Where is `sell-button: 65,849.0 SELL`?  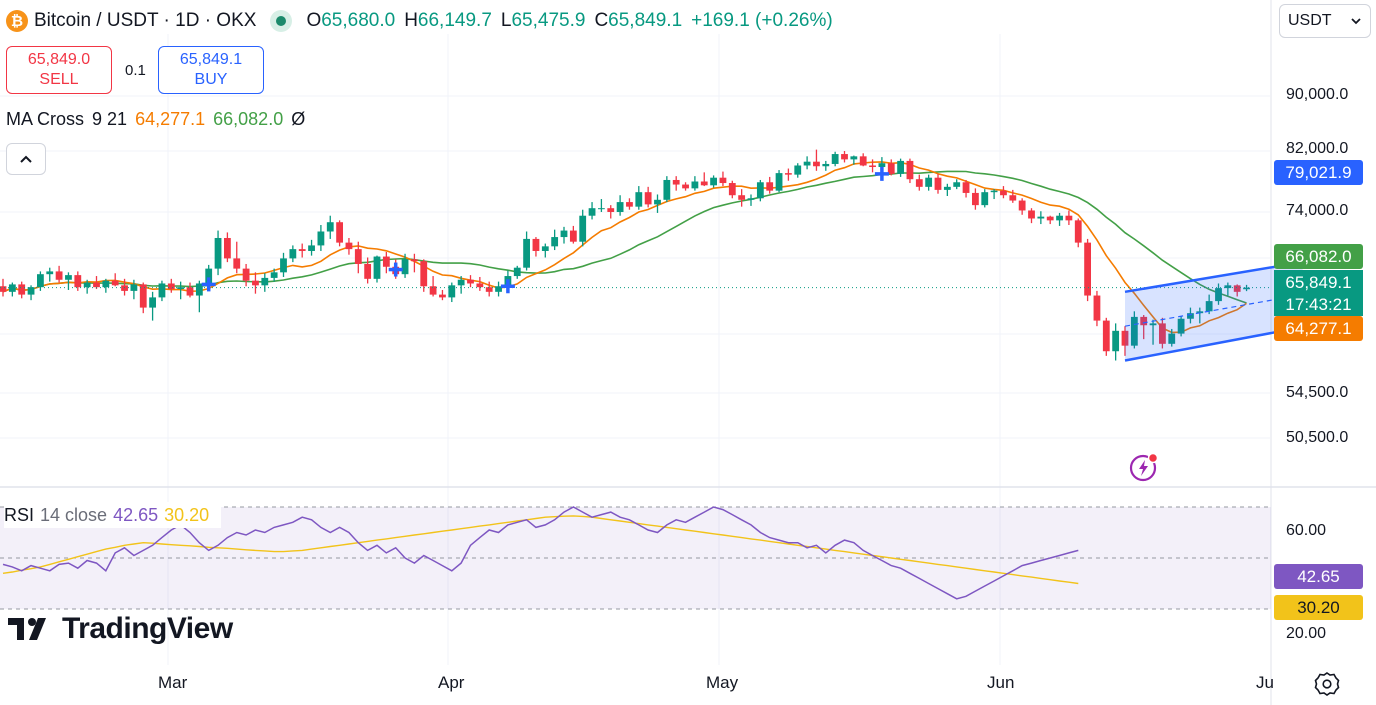 sell-button: 65,849.0 SELL is located at coordinates (59, 70).